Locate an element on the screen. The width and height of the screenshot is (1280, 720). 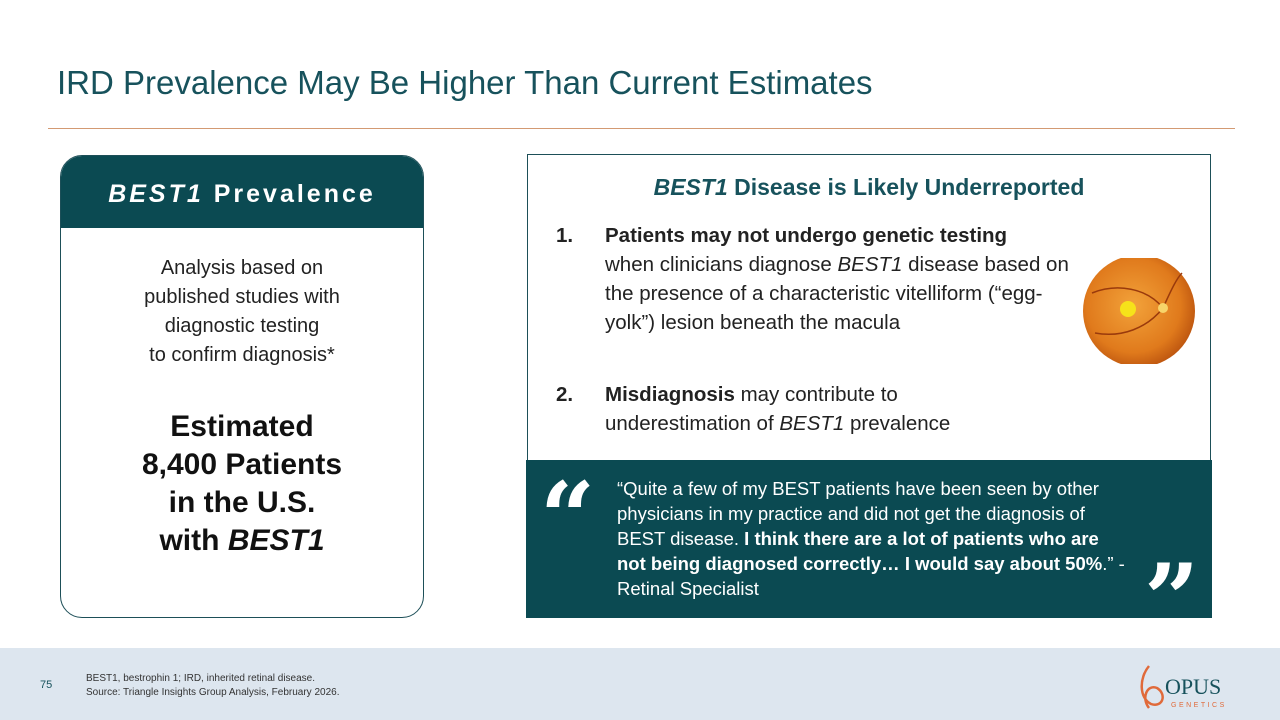
item-text-a: may contribute to underestimation of is located at coordinates (751, 409).